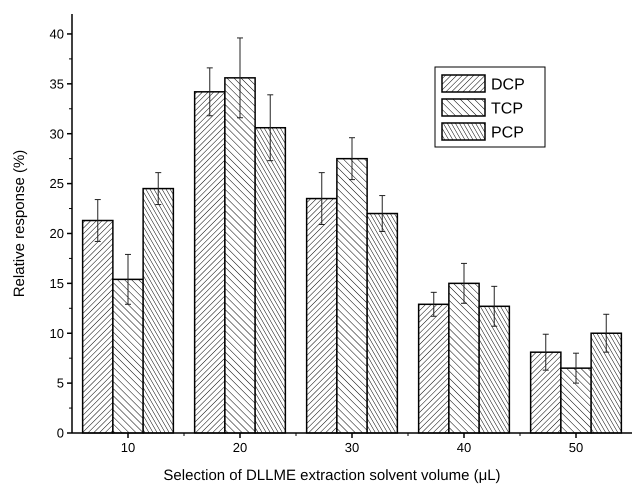  What do you see at coordinates (507, 109) in the screenshot?
I see `legend-label: TCP` at bounding box center [507, 109].